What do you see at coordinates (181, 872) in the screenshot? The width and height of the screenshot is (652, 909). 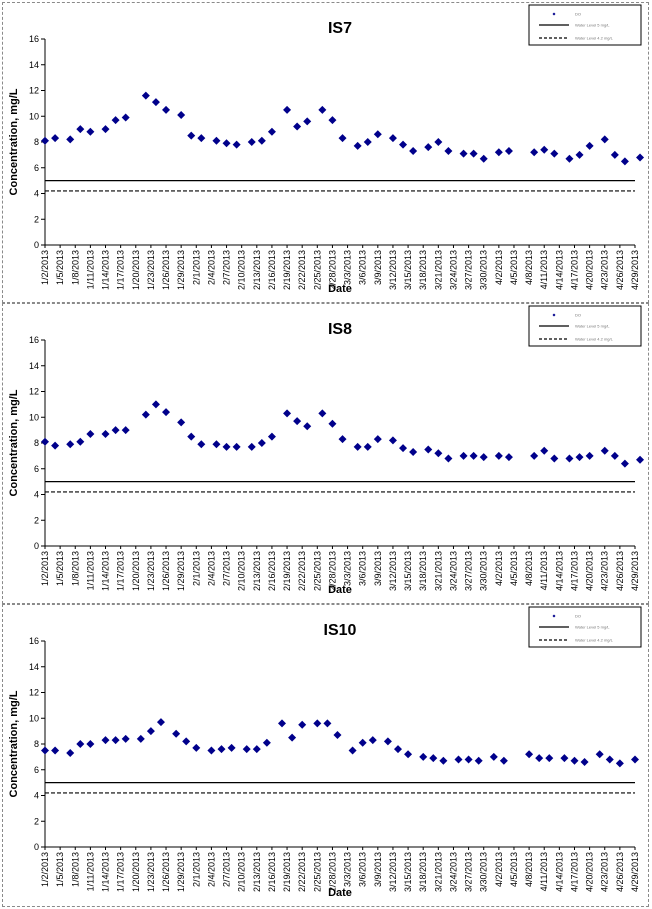 I see `x-tick-label: 1/29/2013` at bounding box center [181, 872].